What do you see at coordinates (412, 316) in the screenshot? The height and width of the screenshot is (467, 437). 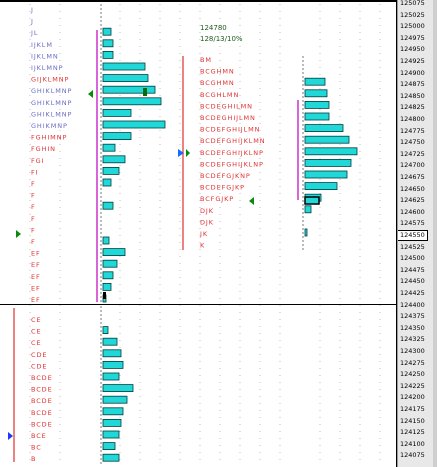 I see `price-label: 124375` at bounding box center [412, 316].